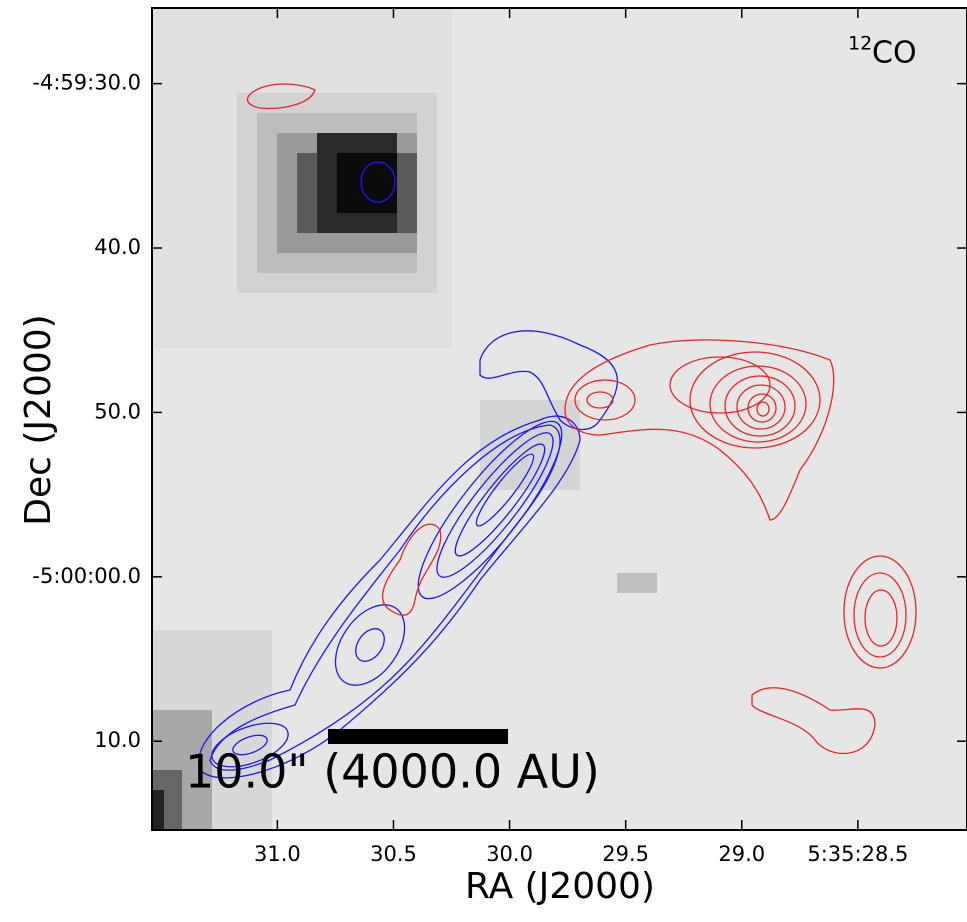 Image resolution: width=967 pixels, height=922 pixels. What do you see at coordinates (625, 854) in the screenshot?
I see `x-tick-label: 29.5` at bounding box center [625, 854].